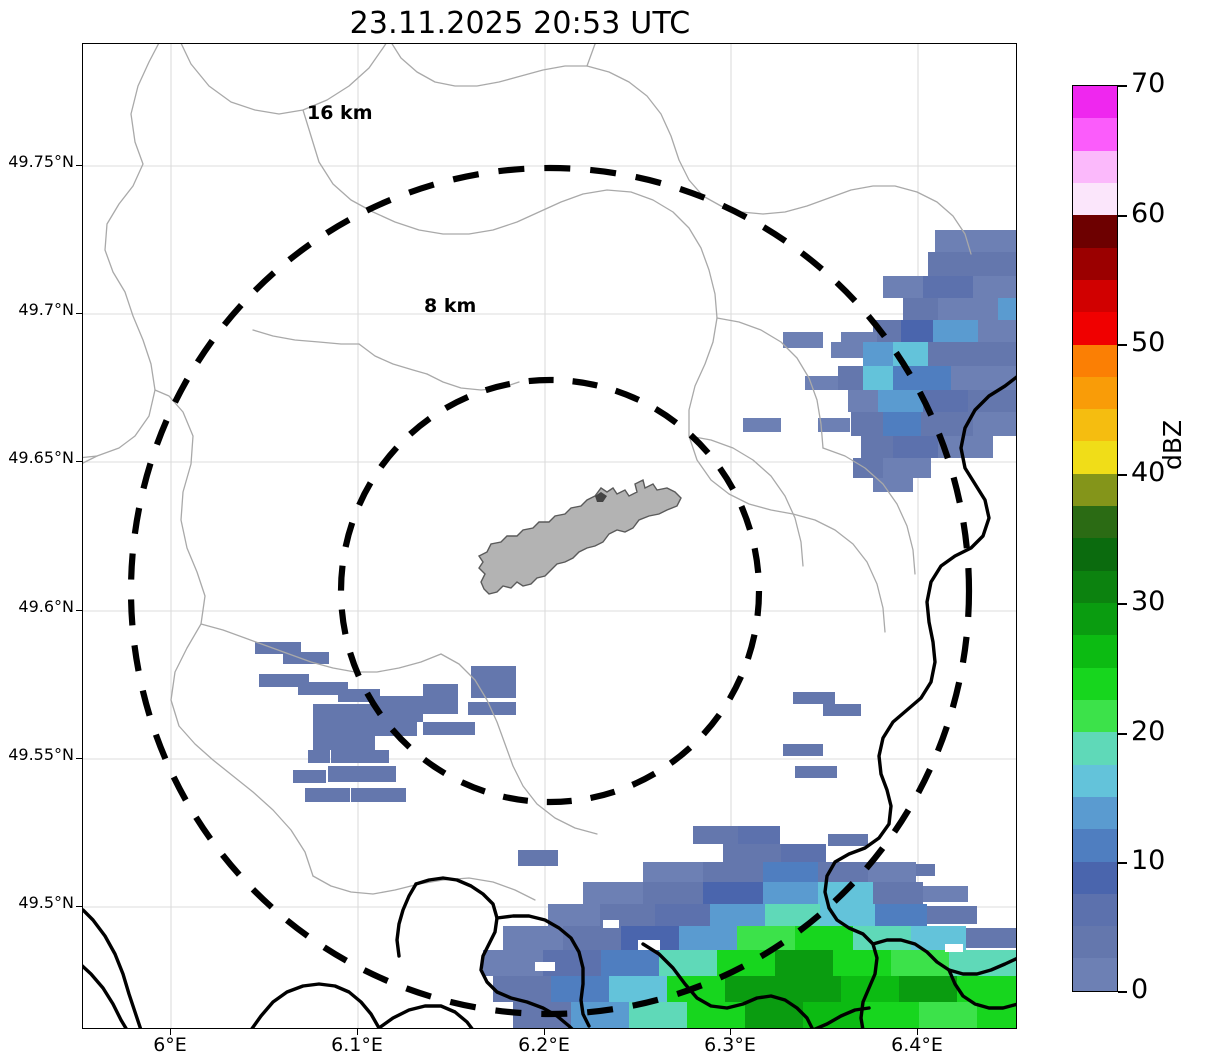 This screenshot has height=1064, width=1207. Describe the element at coordinates (46, 902) in the screenshot. I see `y-tick-label-5: 49.5°N` at that location.